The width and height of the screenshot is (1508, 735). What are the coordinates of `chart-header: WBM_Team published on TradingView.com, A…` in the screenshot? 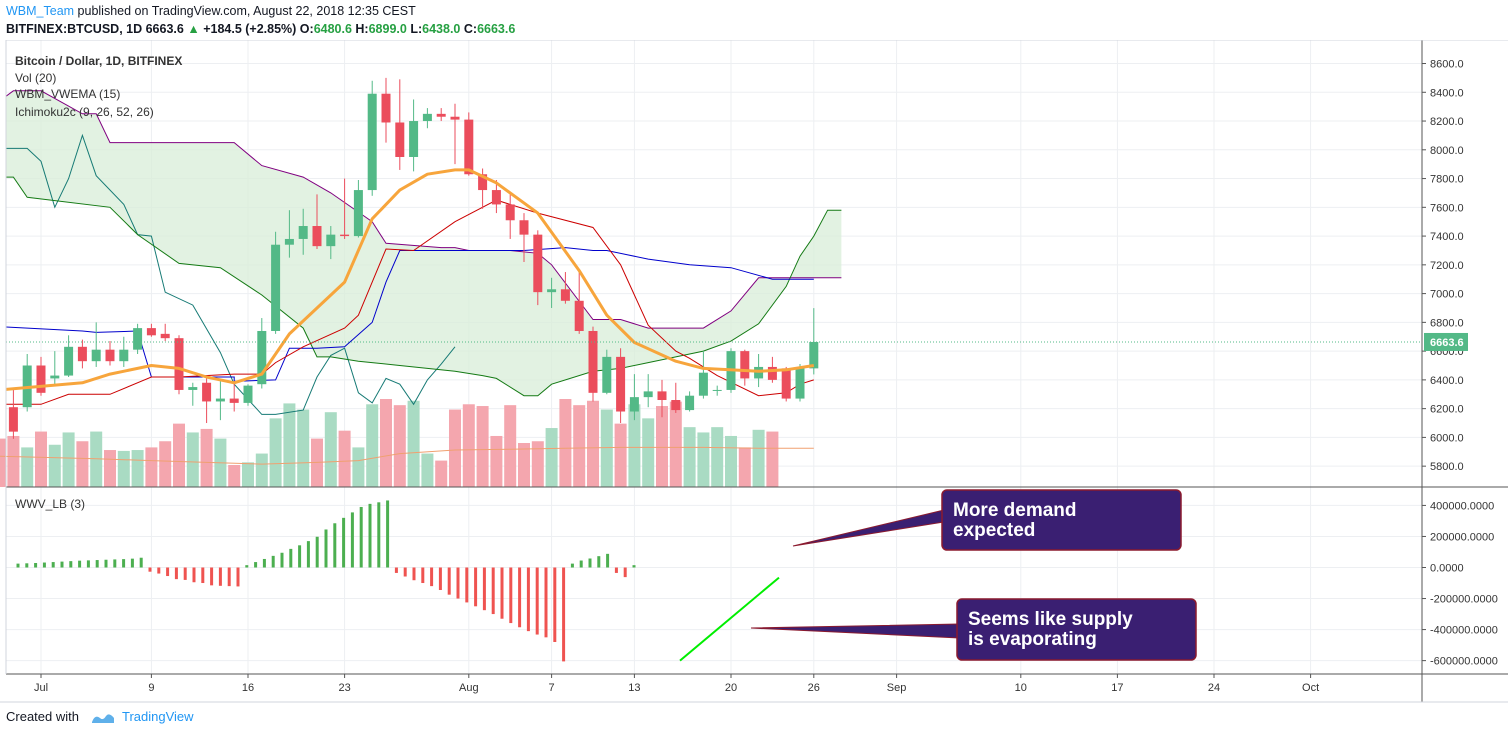 It's located at (754, 20).